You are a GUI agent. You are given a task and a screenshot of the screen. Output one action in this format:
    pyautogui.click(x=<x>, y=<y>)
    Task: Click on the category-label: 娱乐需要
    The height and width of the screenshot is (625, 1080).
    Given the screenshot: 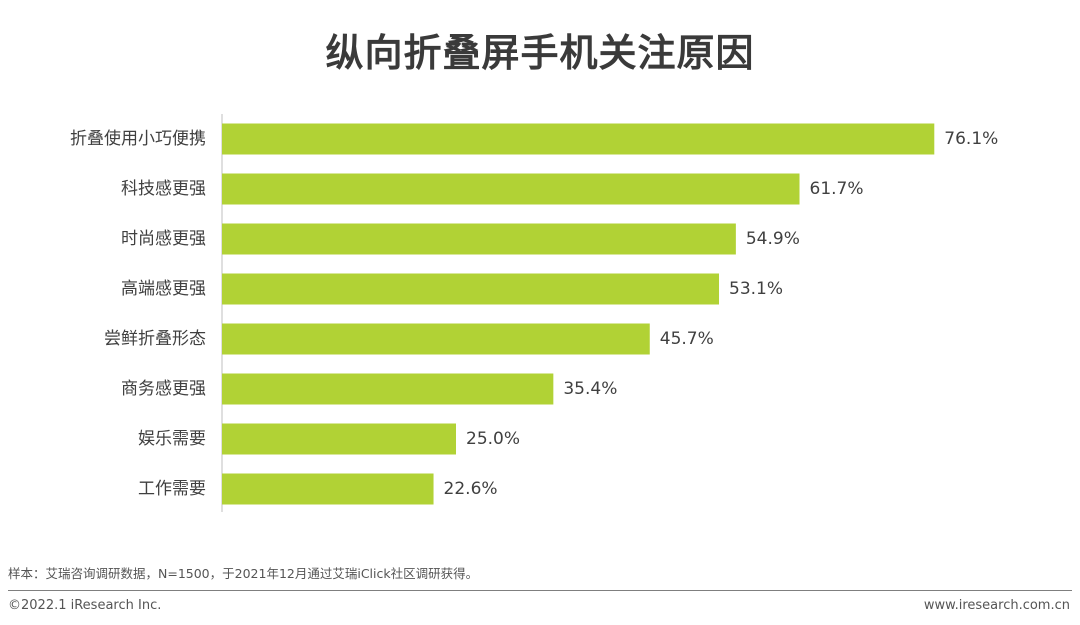 What is the action you would take?
    pyautogui.click(x=172, y=439)
    